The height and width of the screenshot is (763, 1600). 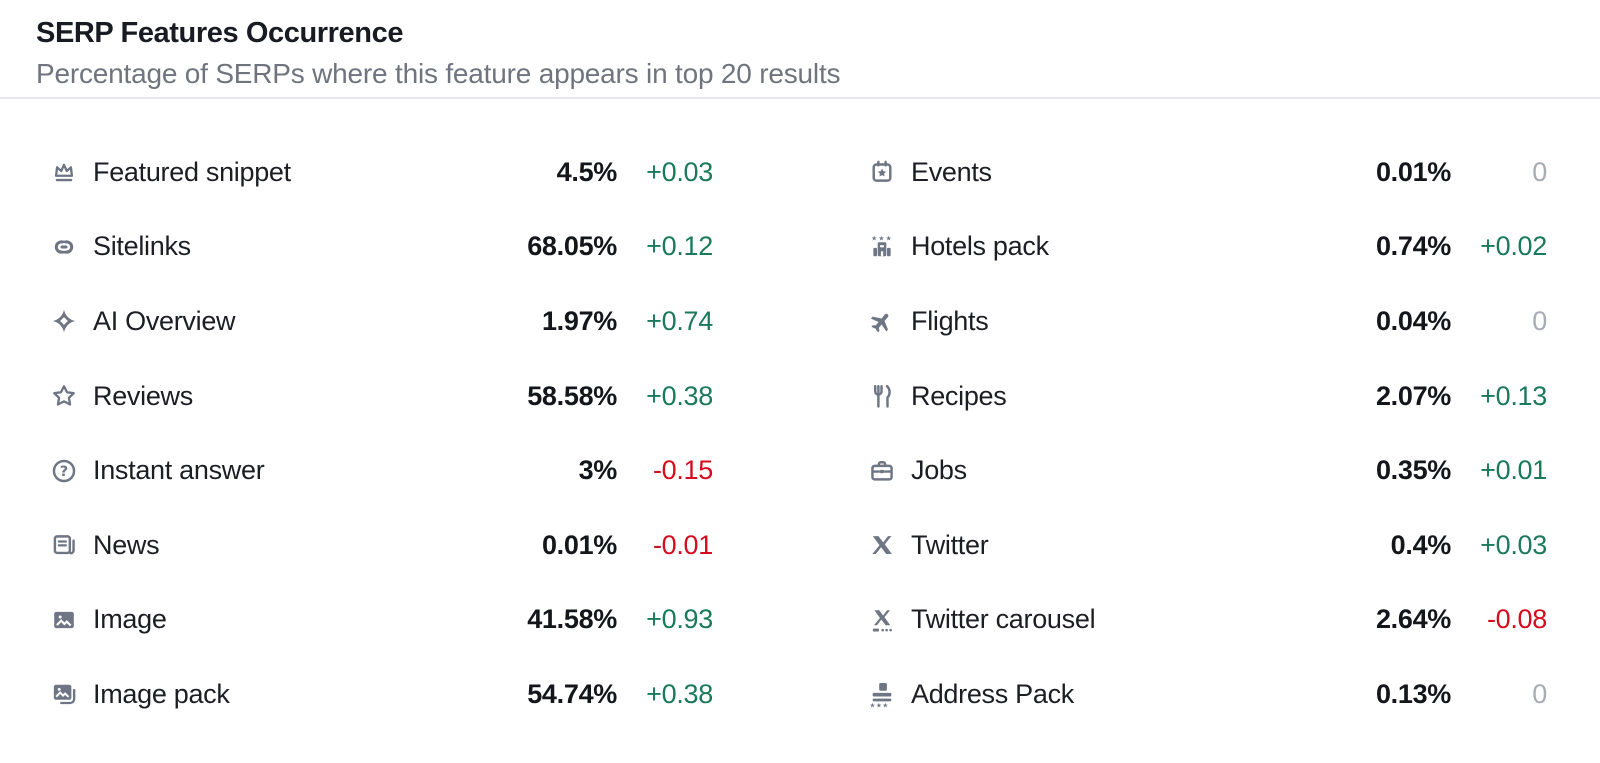 What do you see at coordinates (882, 471) in the screenshot?
I see `jobs-icon` at bounding box center [882, 471].